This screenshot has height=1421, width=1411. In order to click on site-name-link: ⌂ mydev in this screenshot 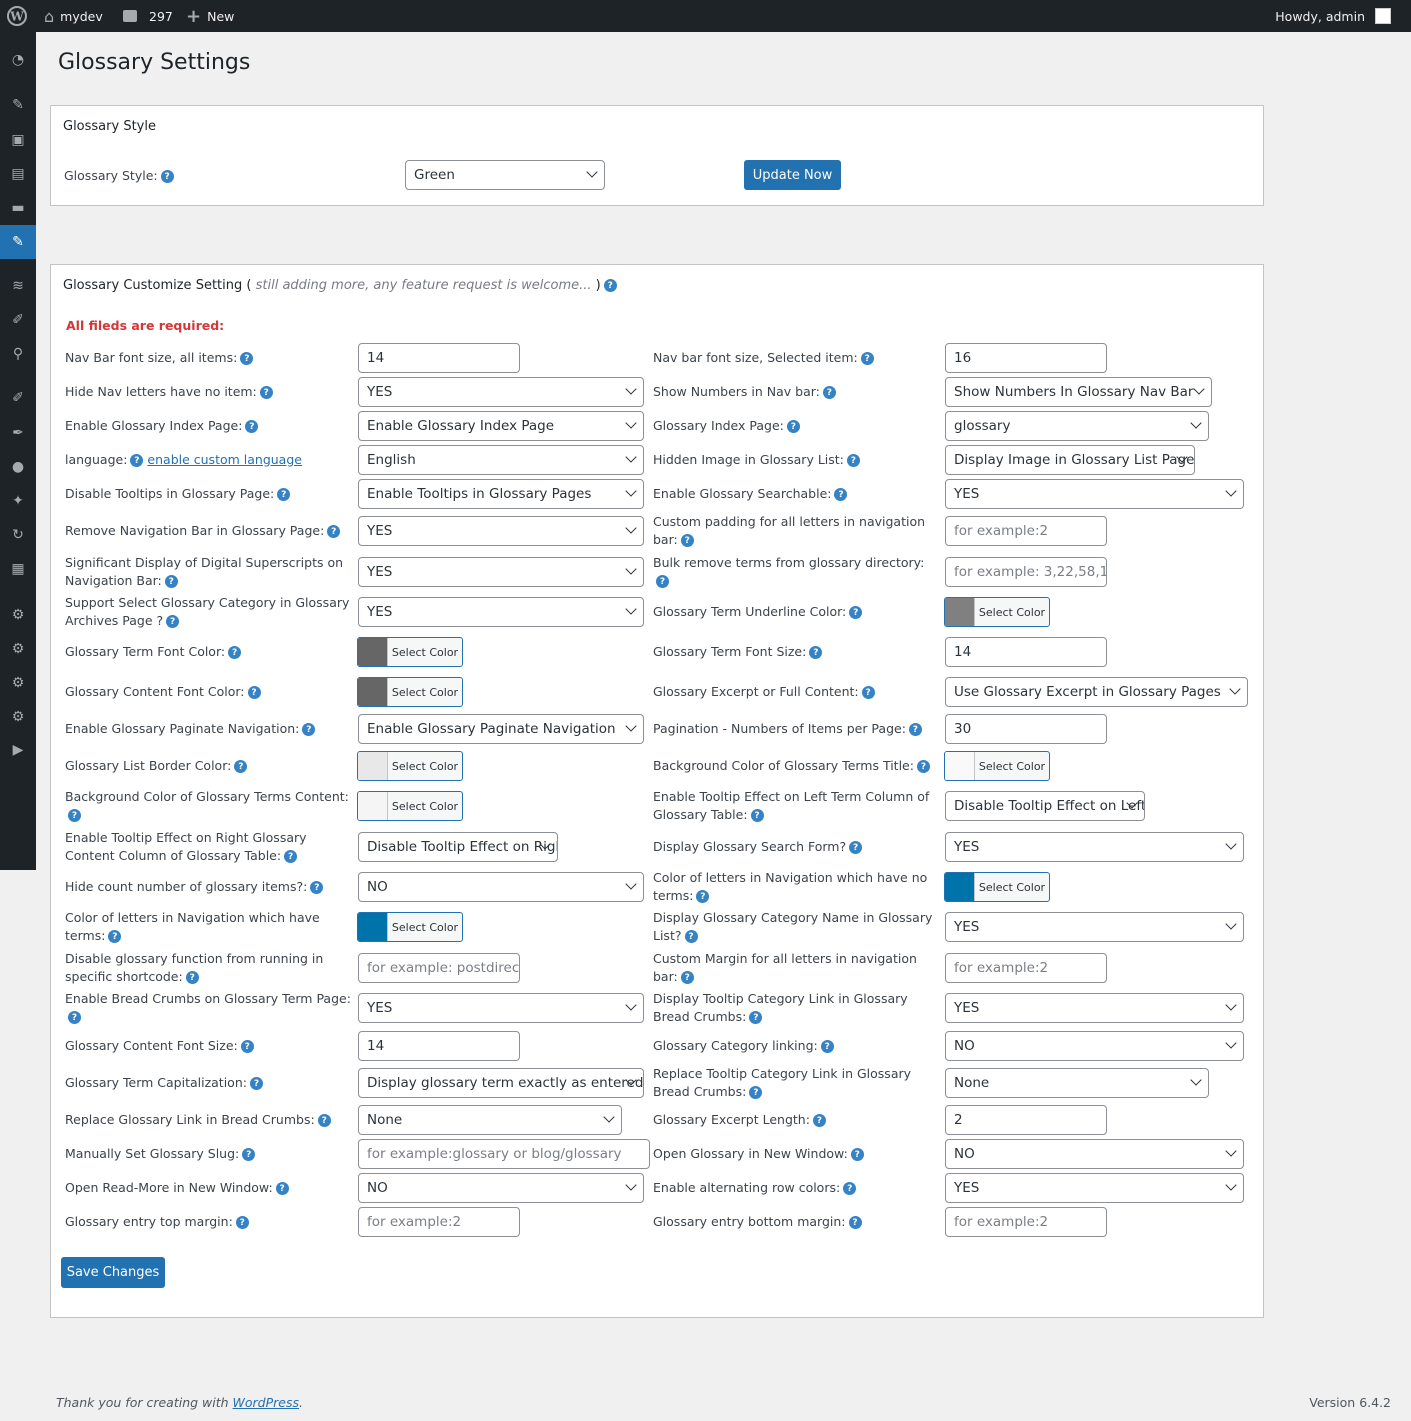, I will do `click(73, 16)`.